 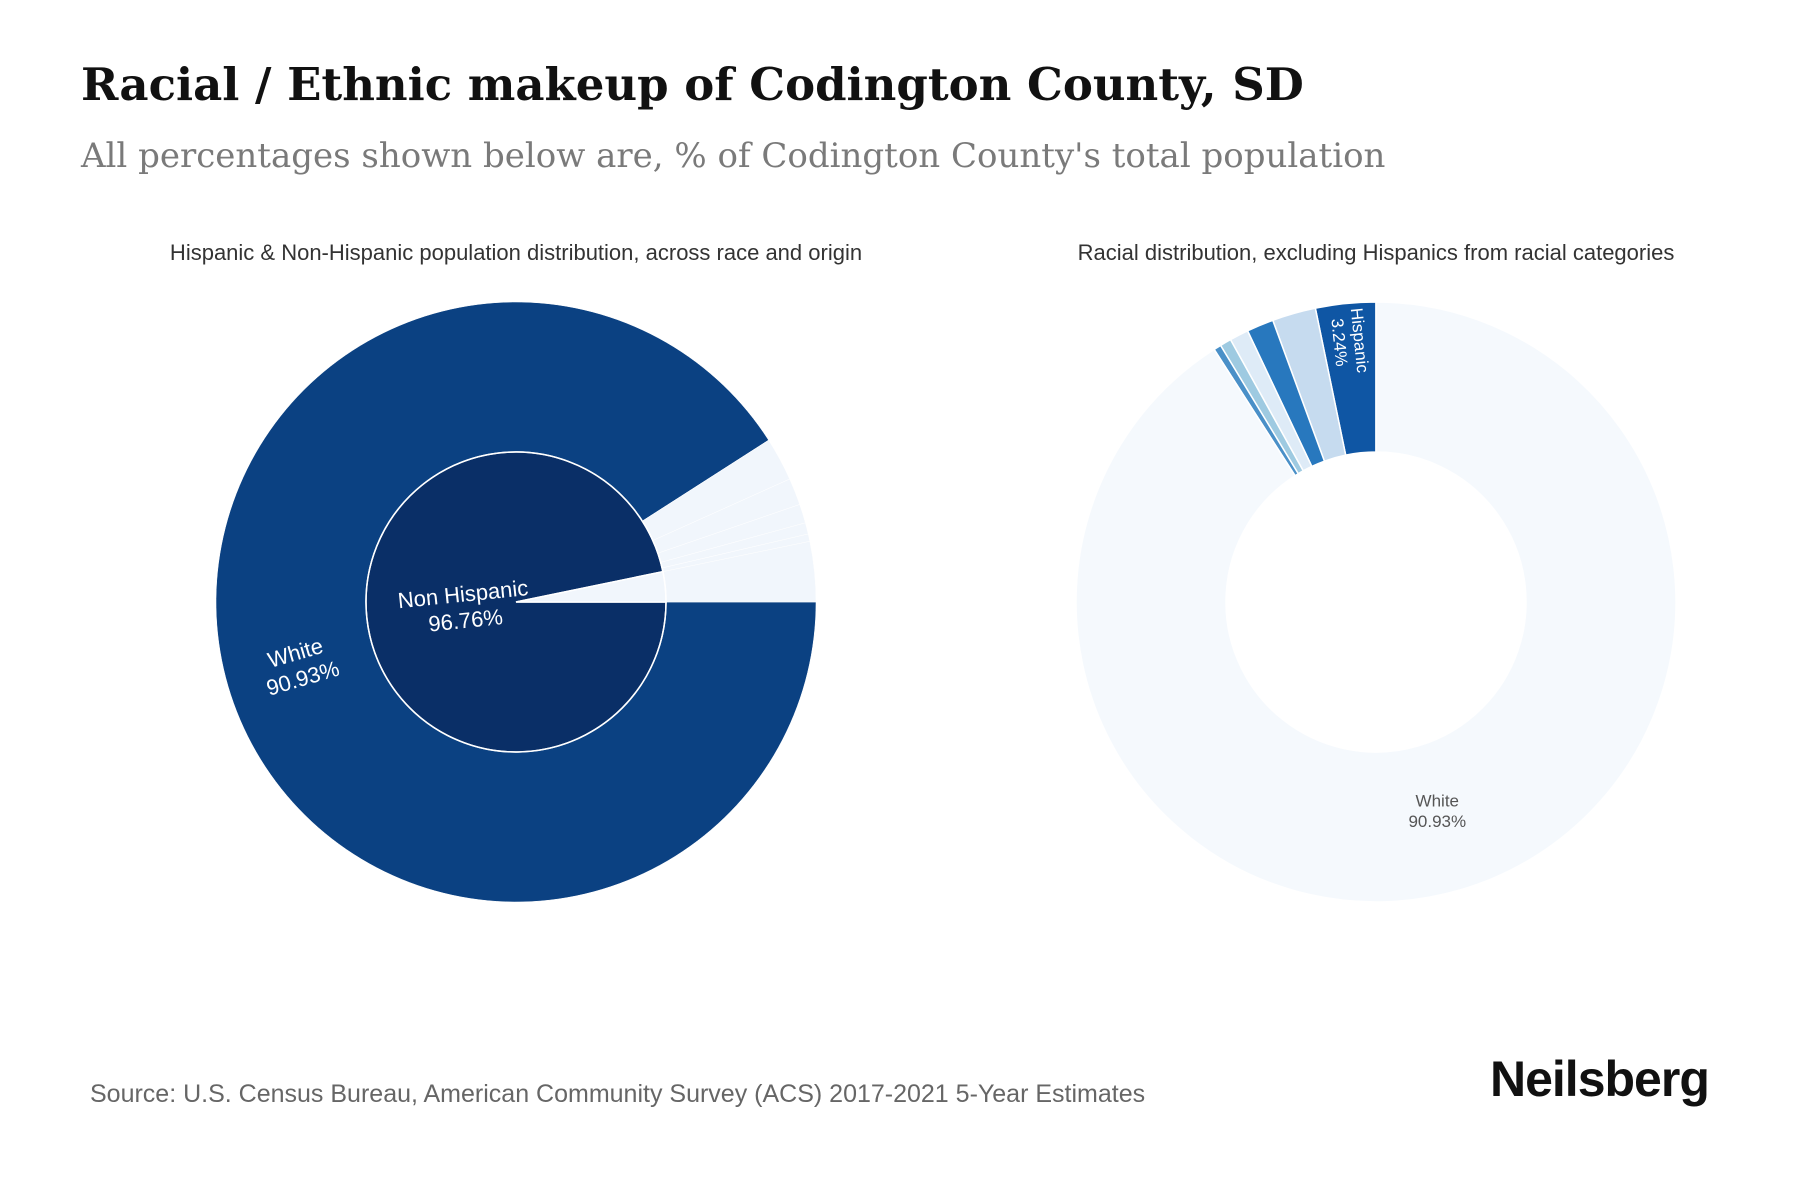 I want to click on brand-logo: Neilsberg, so click(x=1600, y=1079).